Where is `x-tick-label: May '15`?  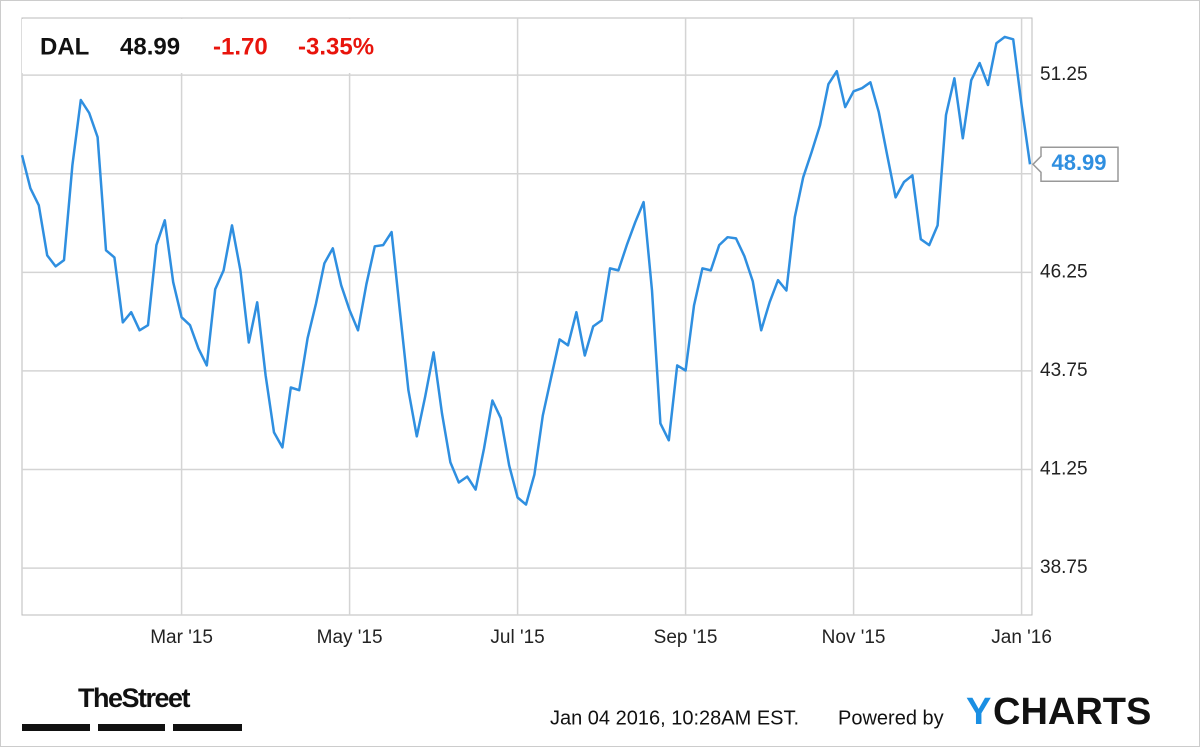
x-tick-label: May '15 is located at coordinates (350, 637).